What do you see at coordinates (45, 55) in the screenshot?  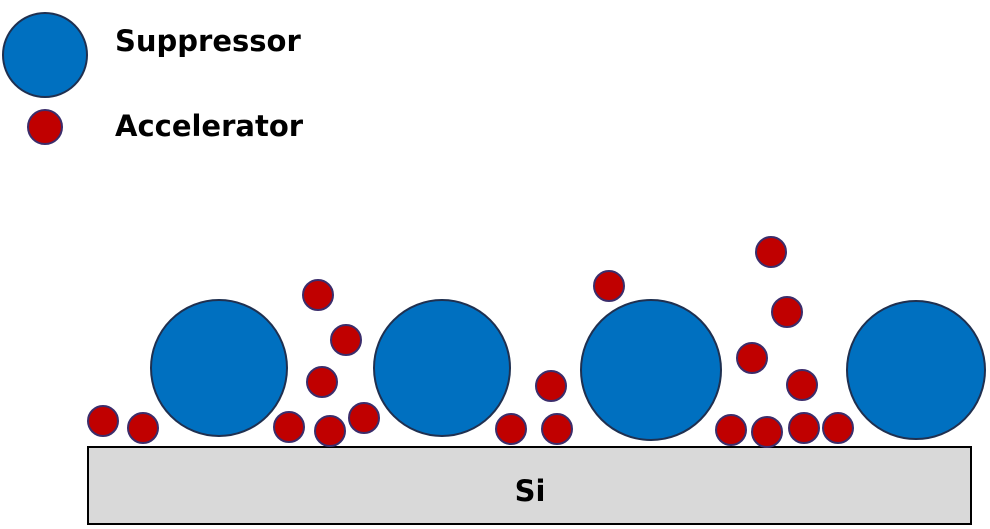 I see `legend-suppressor-icon` at bounding box center [45, 55].